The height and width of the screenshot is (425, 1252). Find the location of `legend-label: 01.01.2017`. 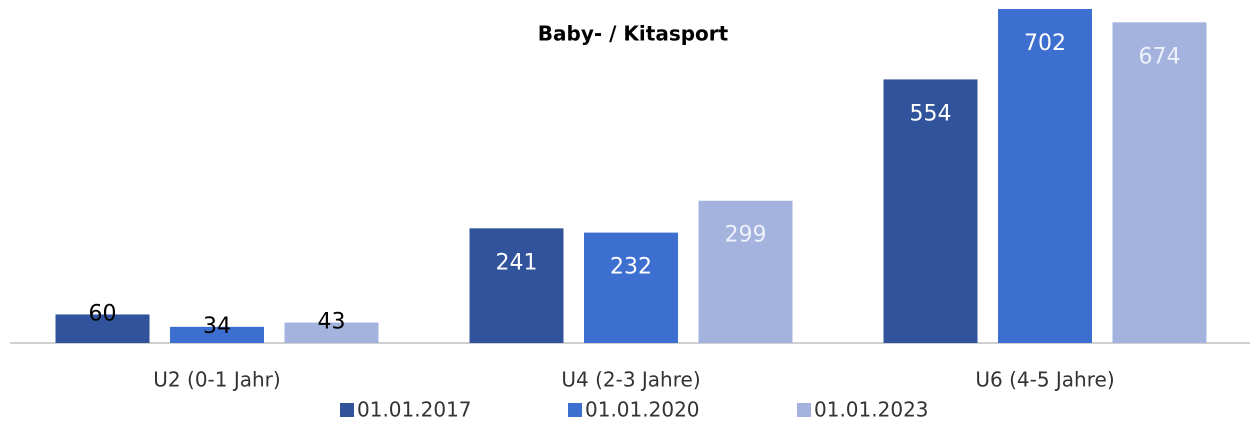

legend-label: 01.01.2017 is located at coordinates (414, 410).